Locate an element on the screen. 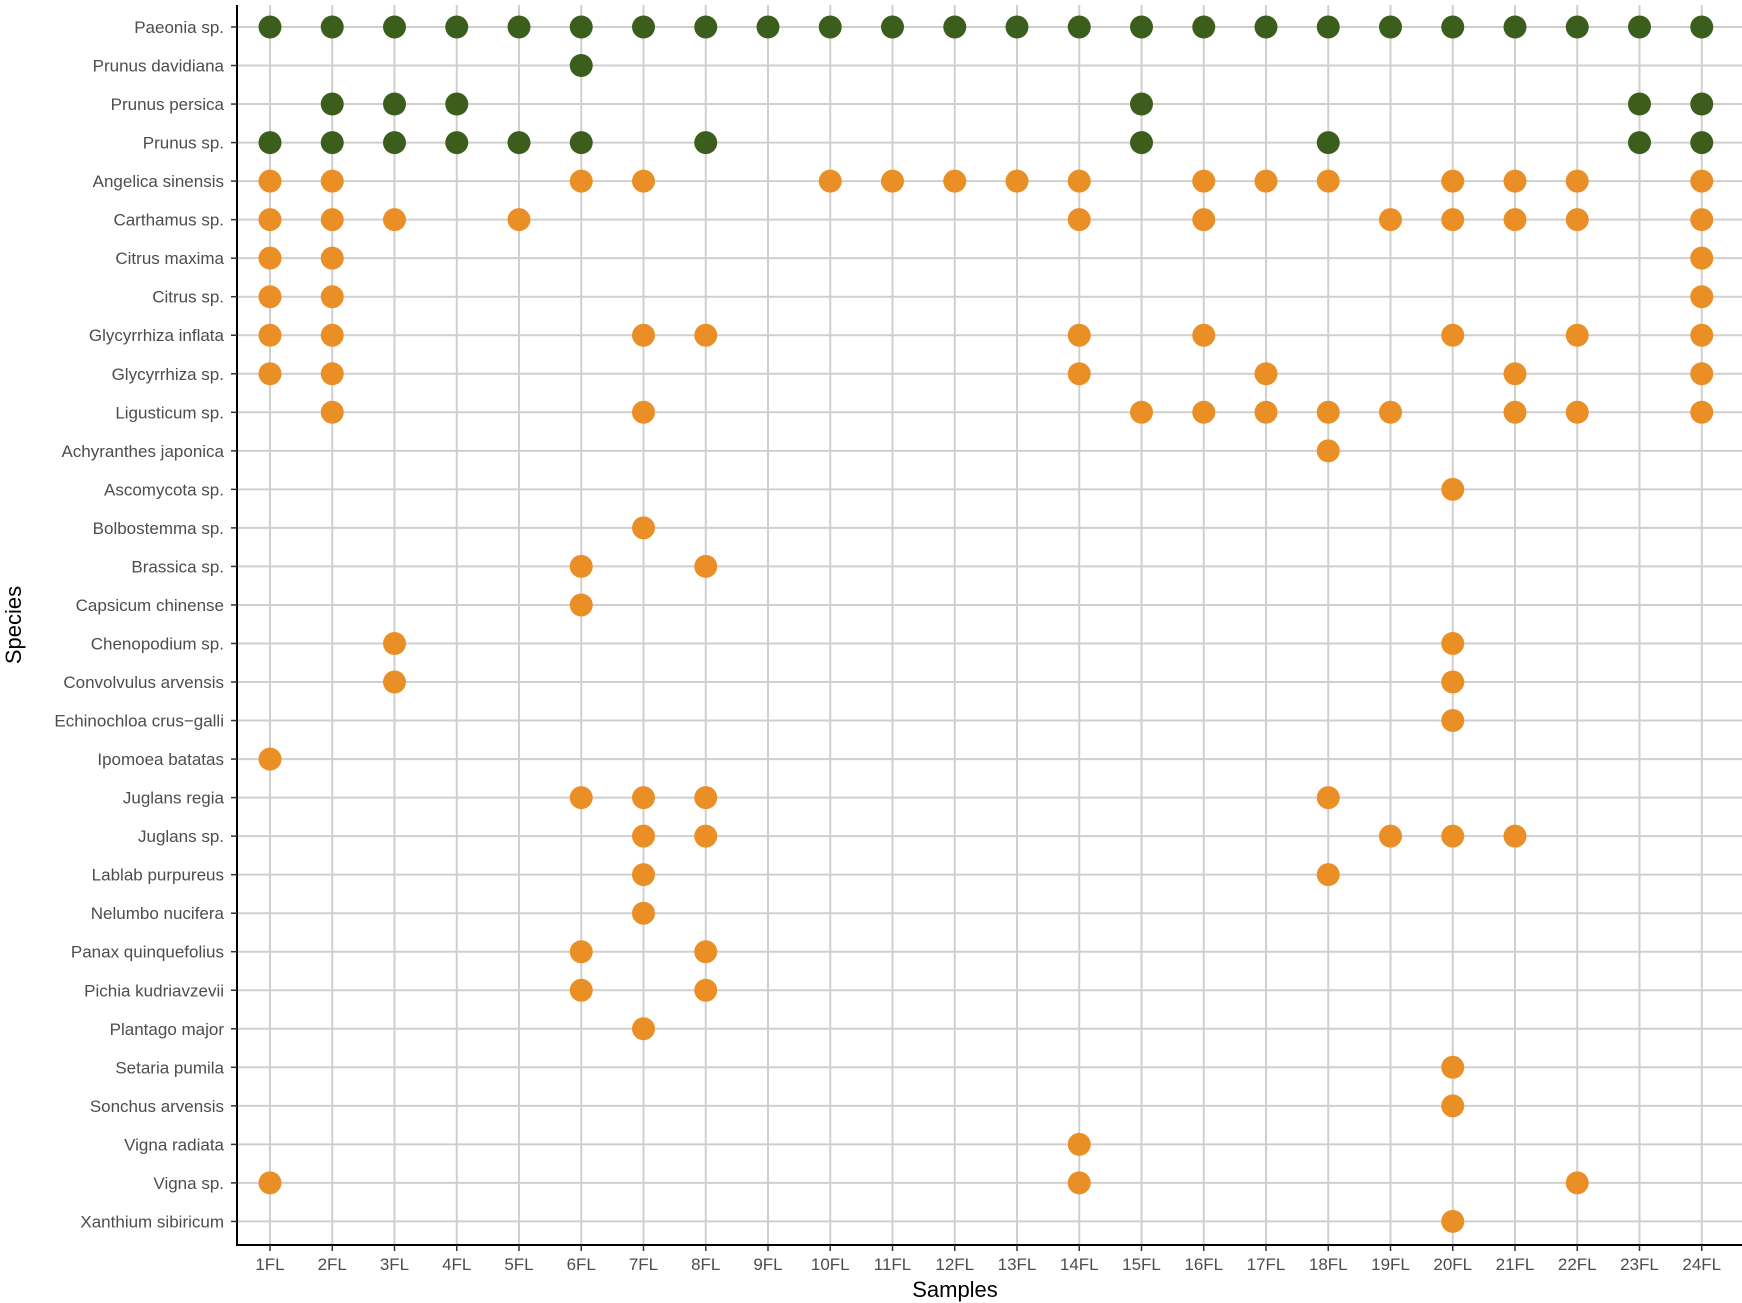 The image size is (1742, 1303). x-tick-label: 15FL is located at coordinates (1141, 1264).